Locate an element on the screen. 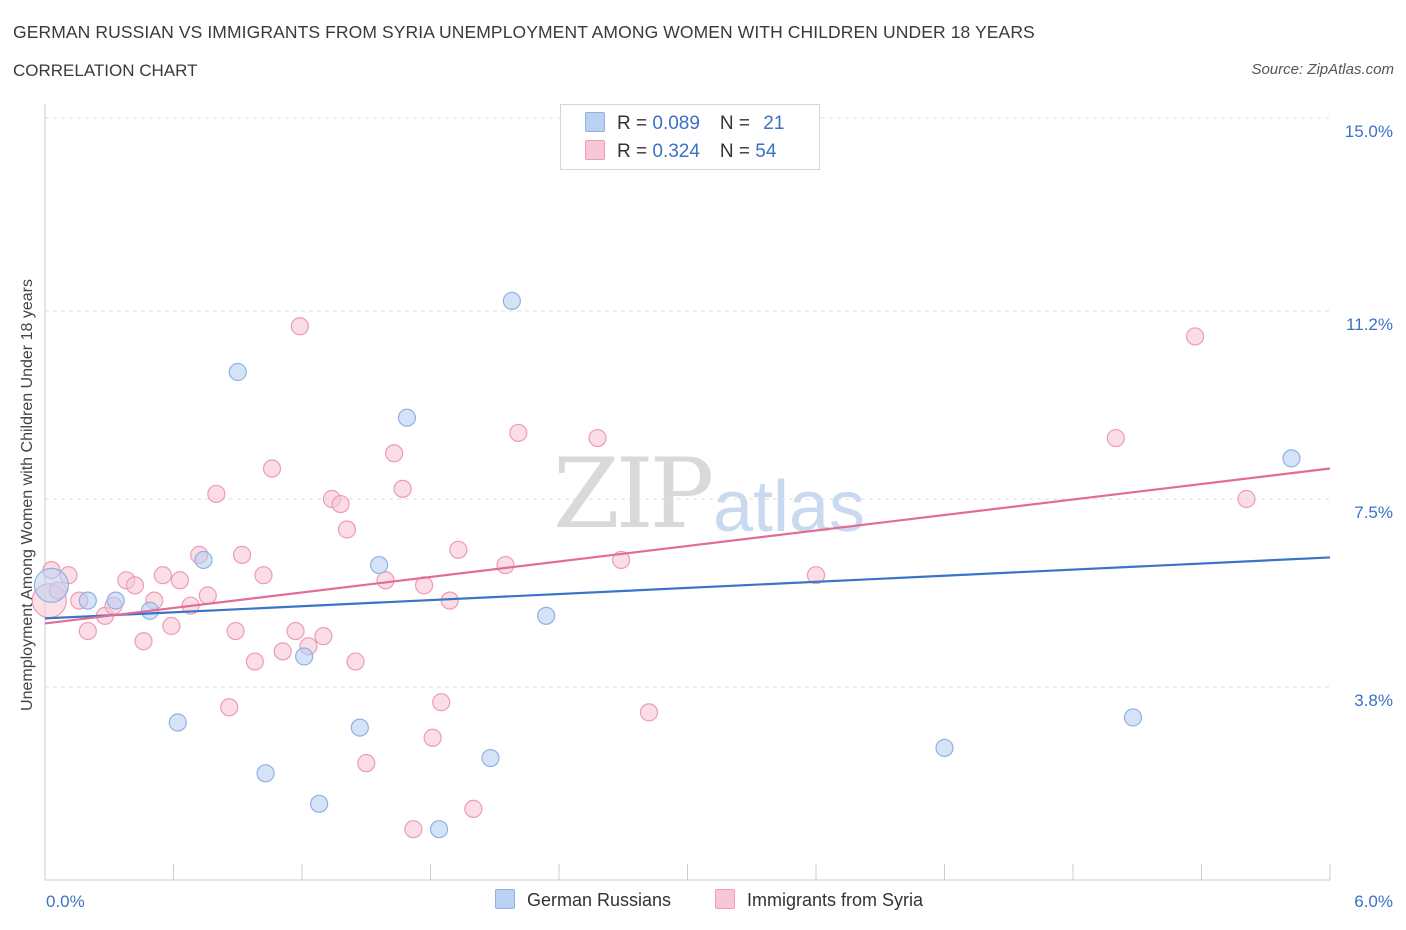 This screenshot has width=1406, height=930. legend-n-value-1: 21 is located at coordinates (774, 123).